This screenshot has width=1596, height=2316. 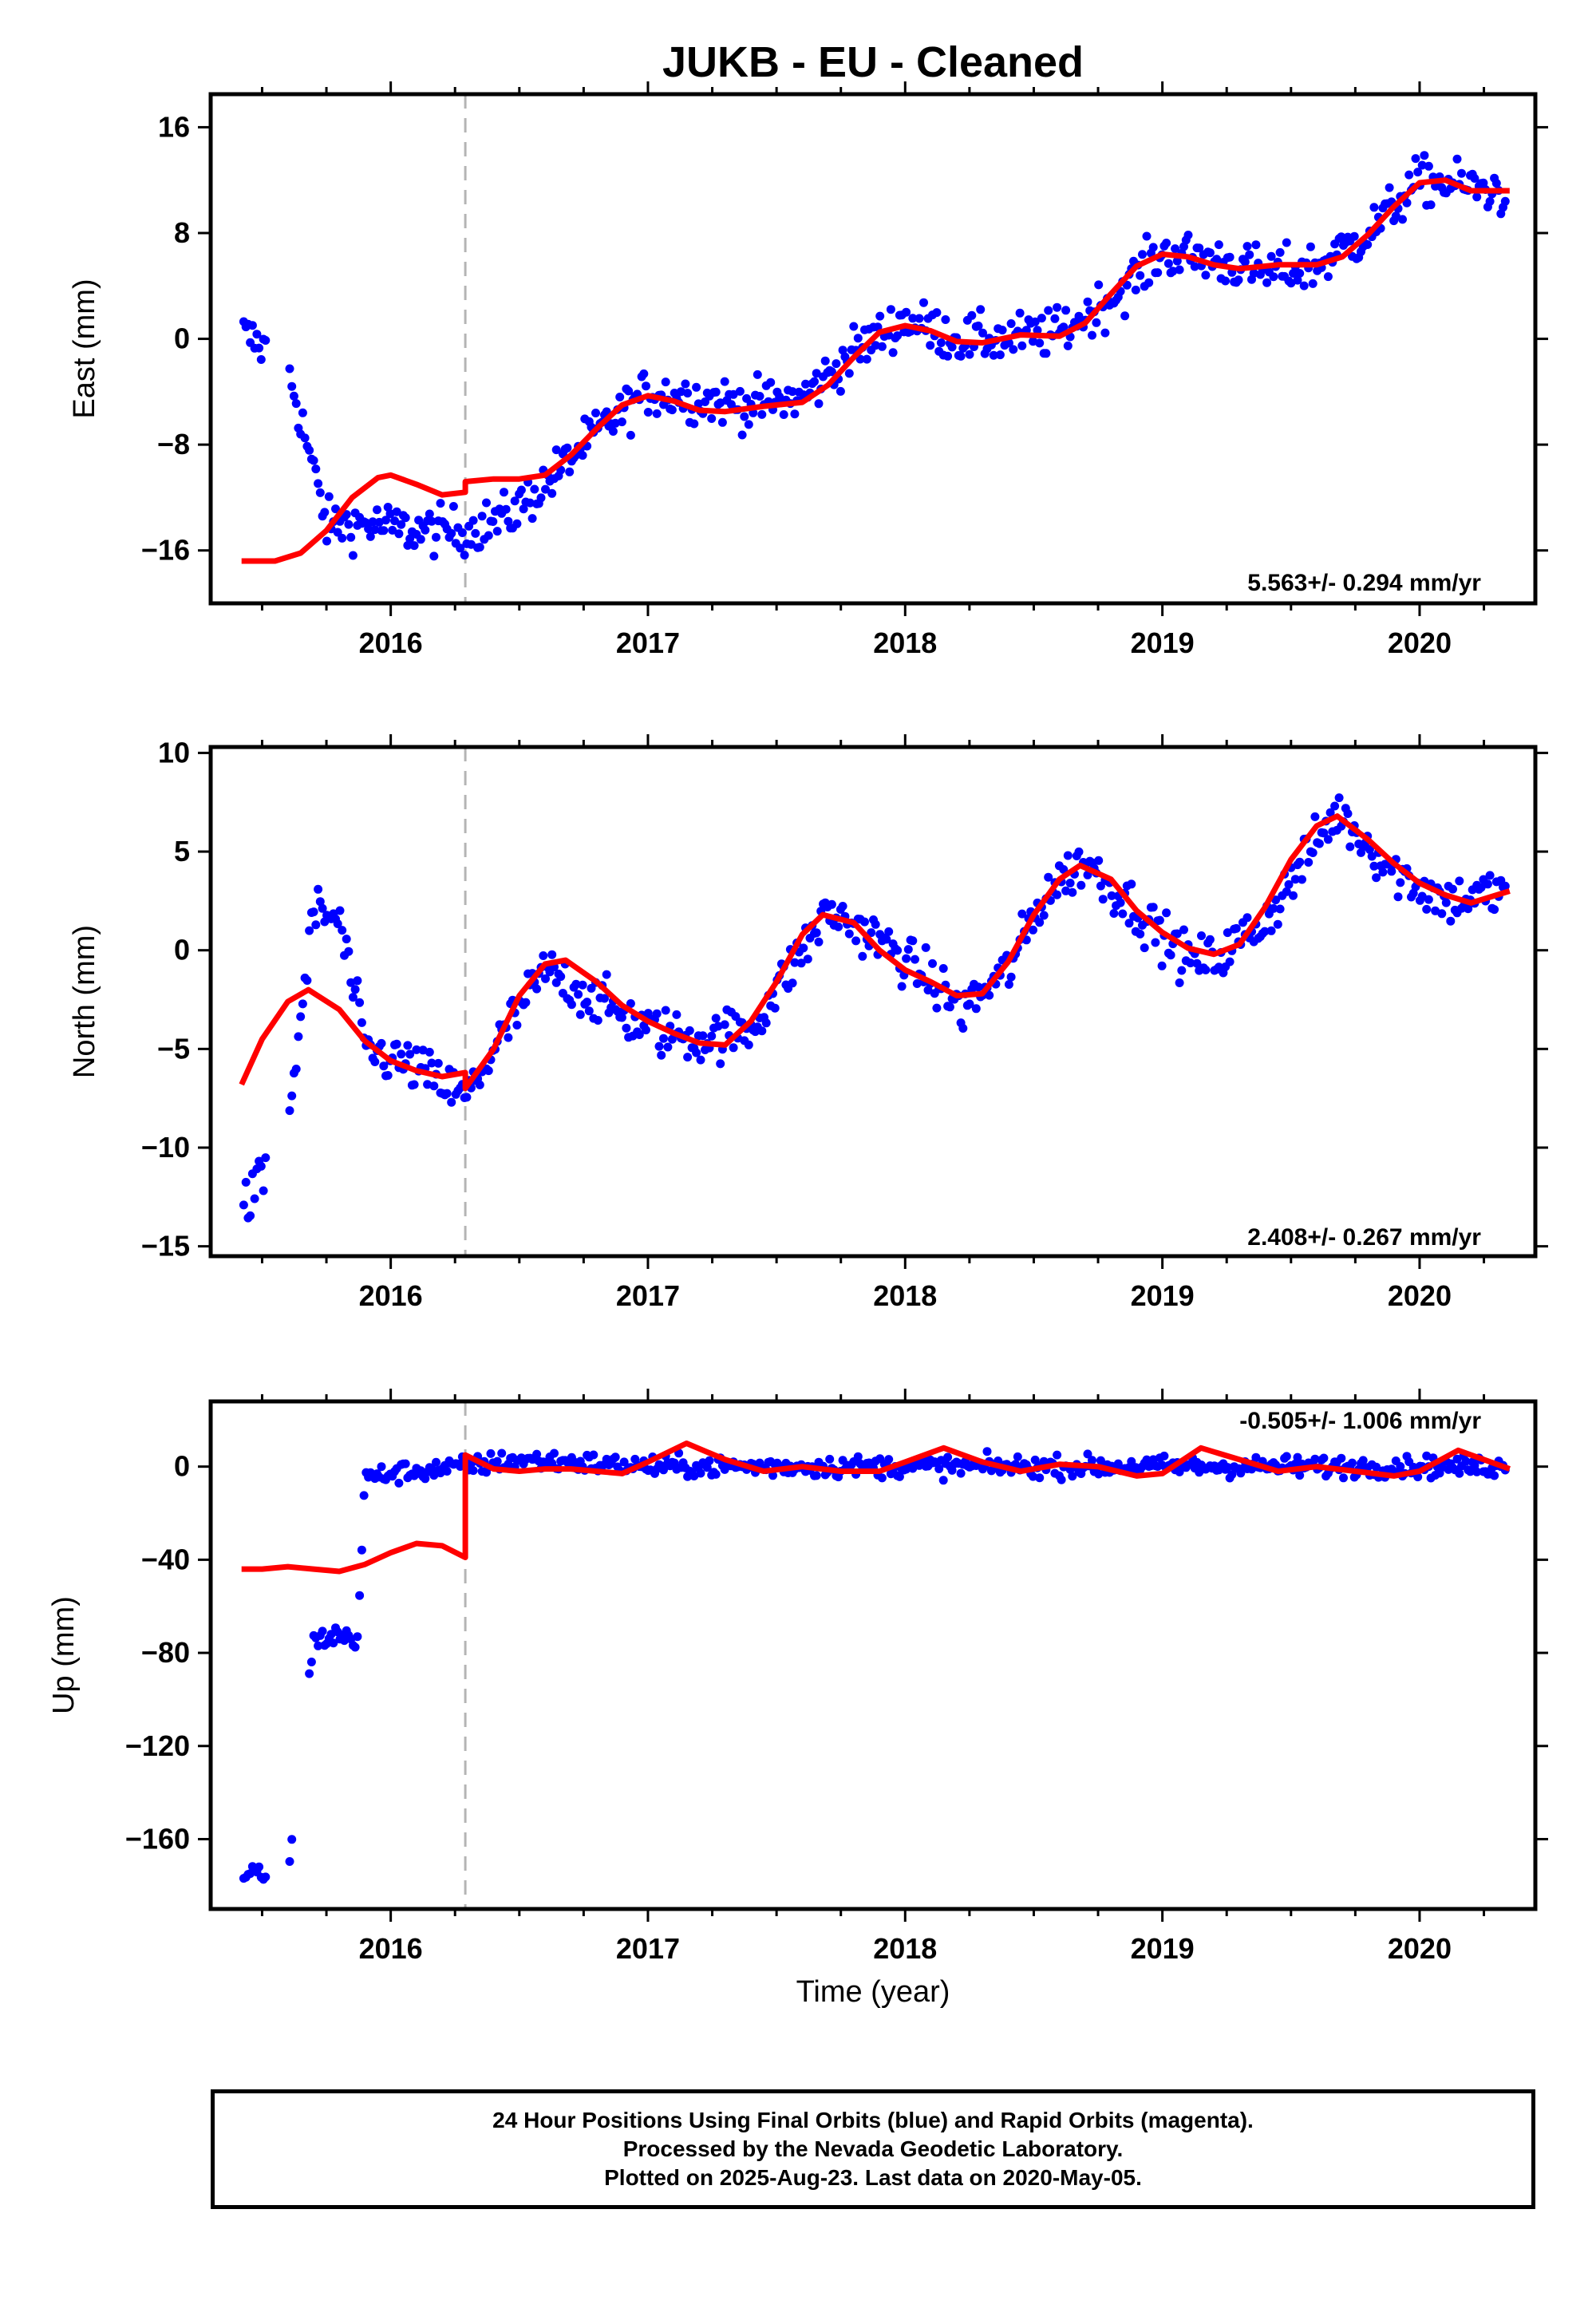 I want to click on north-ytick-label: 0, so click(x=182, y=950).